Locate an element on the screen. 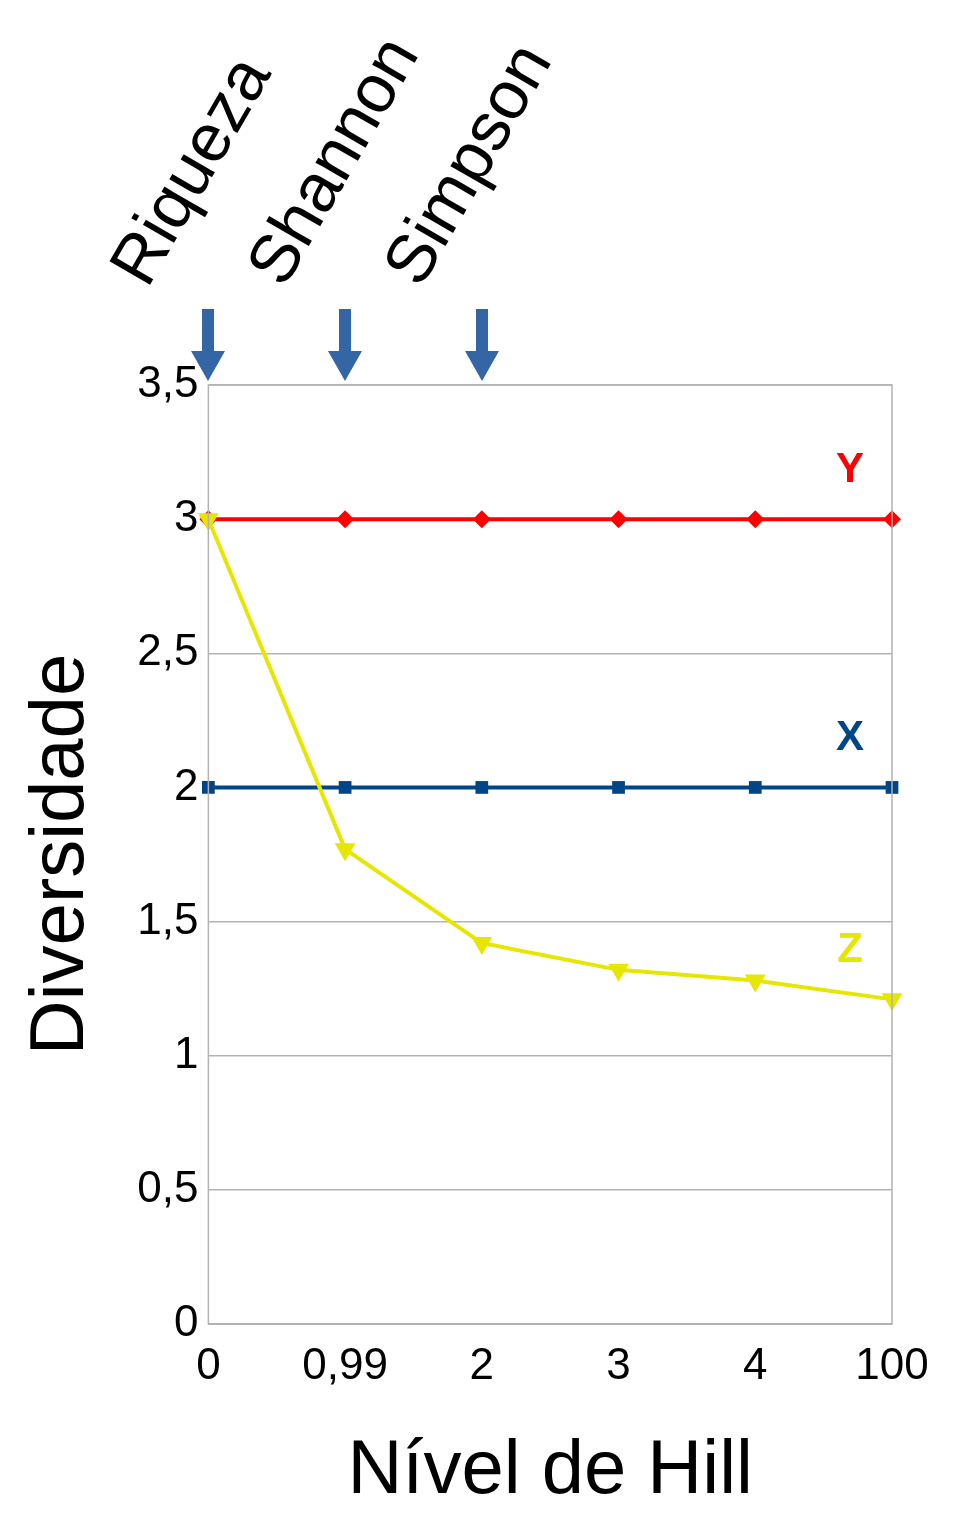 This screenshot has height=1522, width=958. x-tick-label: 3 is located at coordinates (618, 1363).